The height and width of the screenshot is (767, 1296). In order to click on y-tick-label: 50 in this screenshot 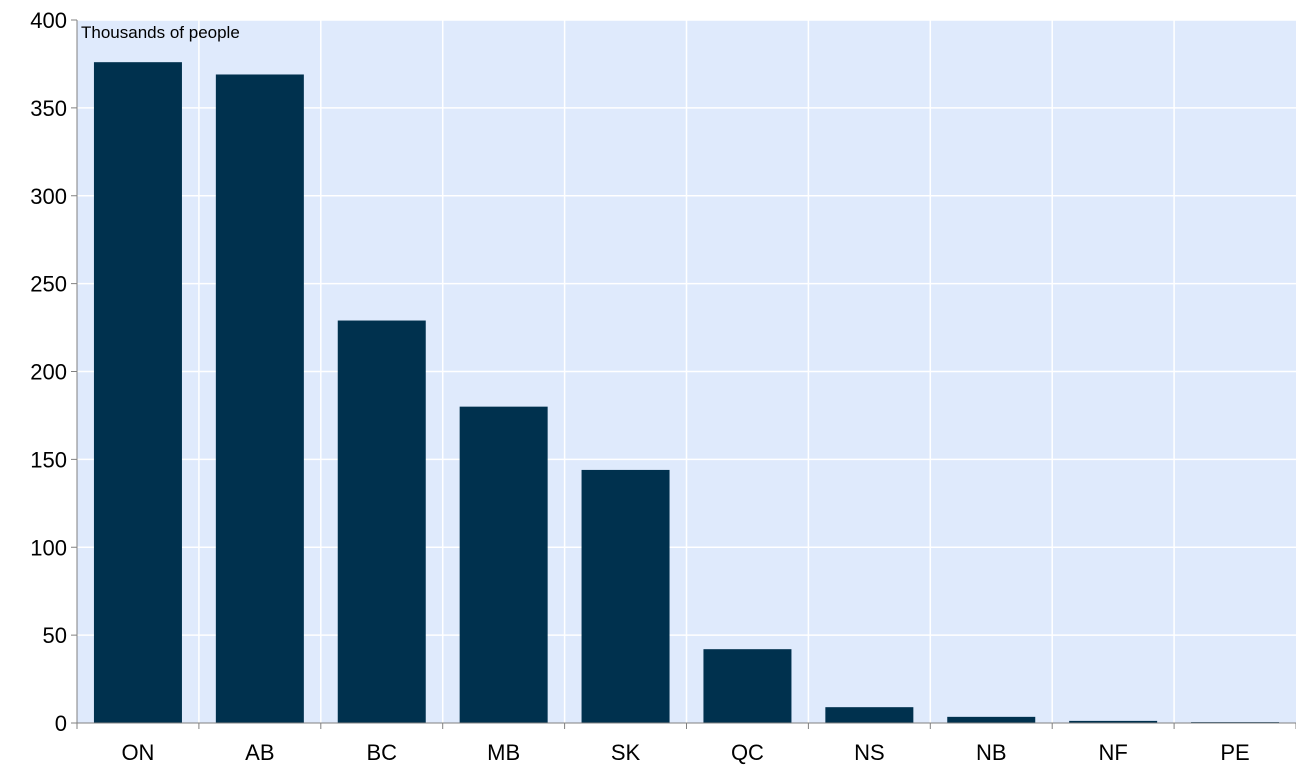, I will do `click(55, 635)`.